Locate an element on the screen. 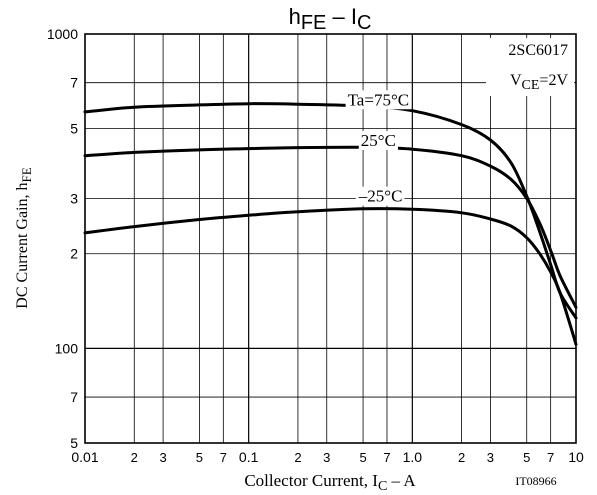 The width and height of the screenshot is (597, 495). x-tick-labels: 0.01 2 3 5 7 0.1 2 3 5 7 1.0 2 3 5 7 10 is located at coordinates (327, 457).